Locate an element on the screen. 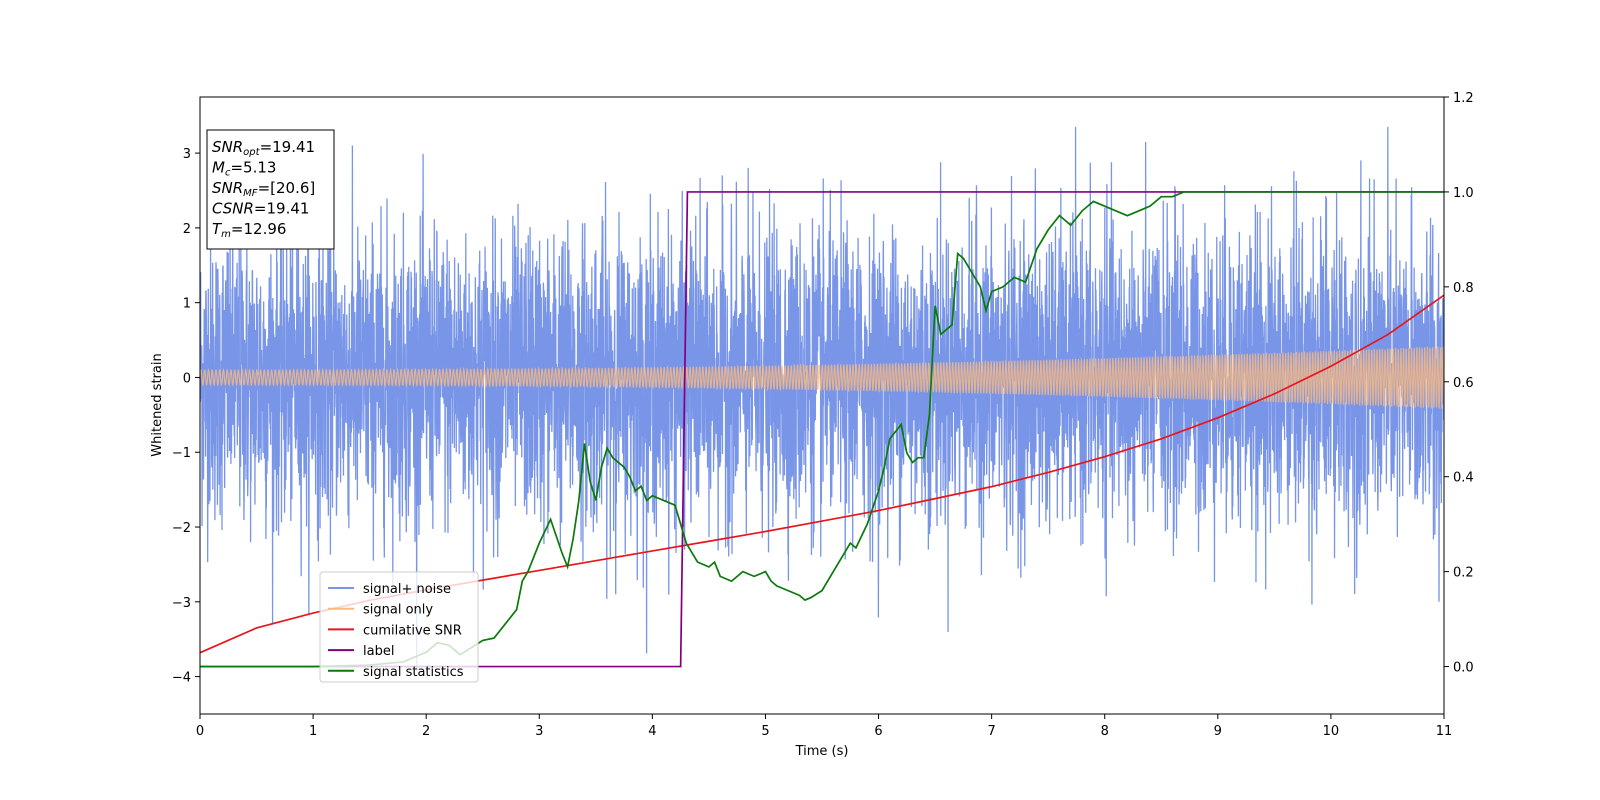 The width and height of the screenshot is (1600, 800). y-tick-label: 1 is located at coordinates (187, 304).